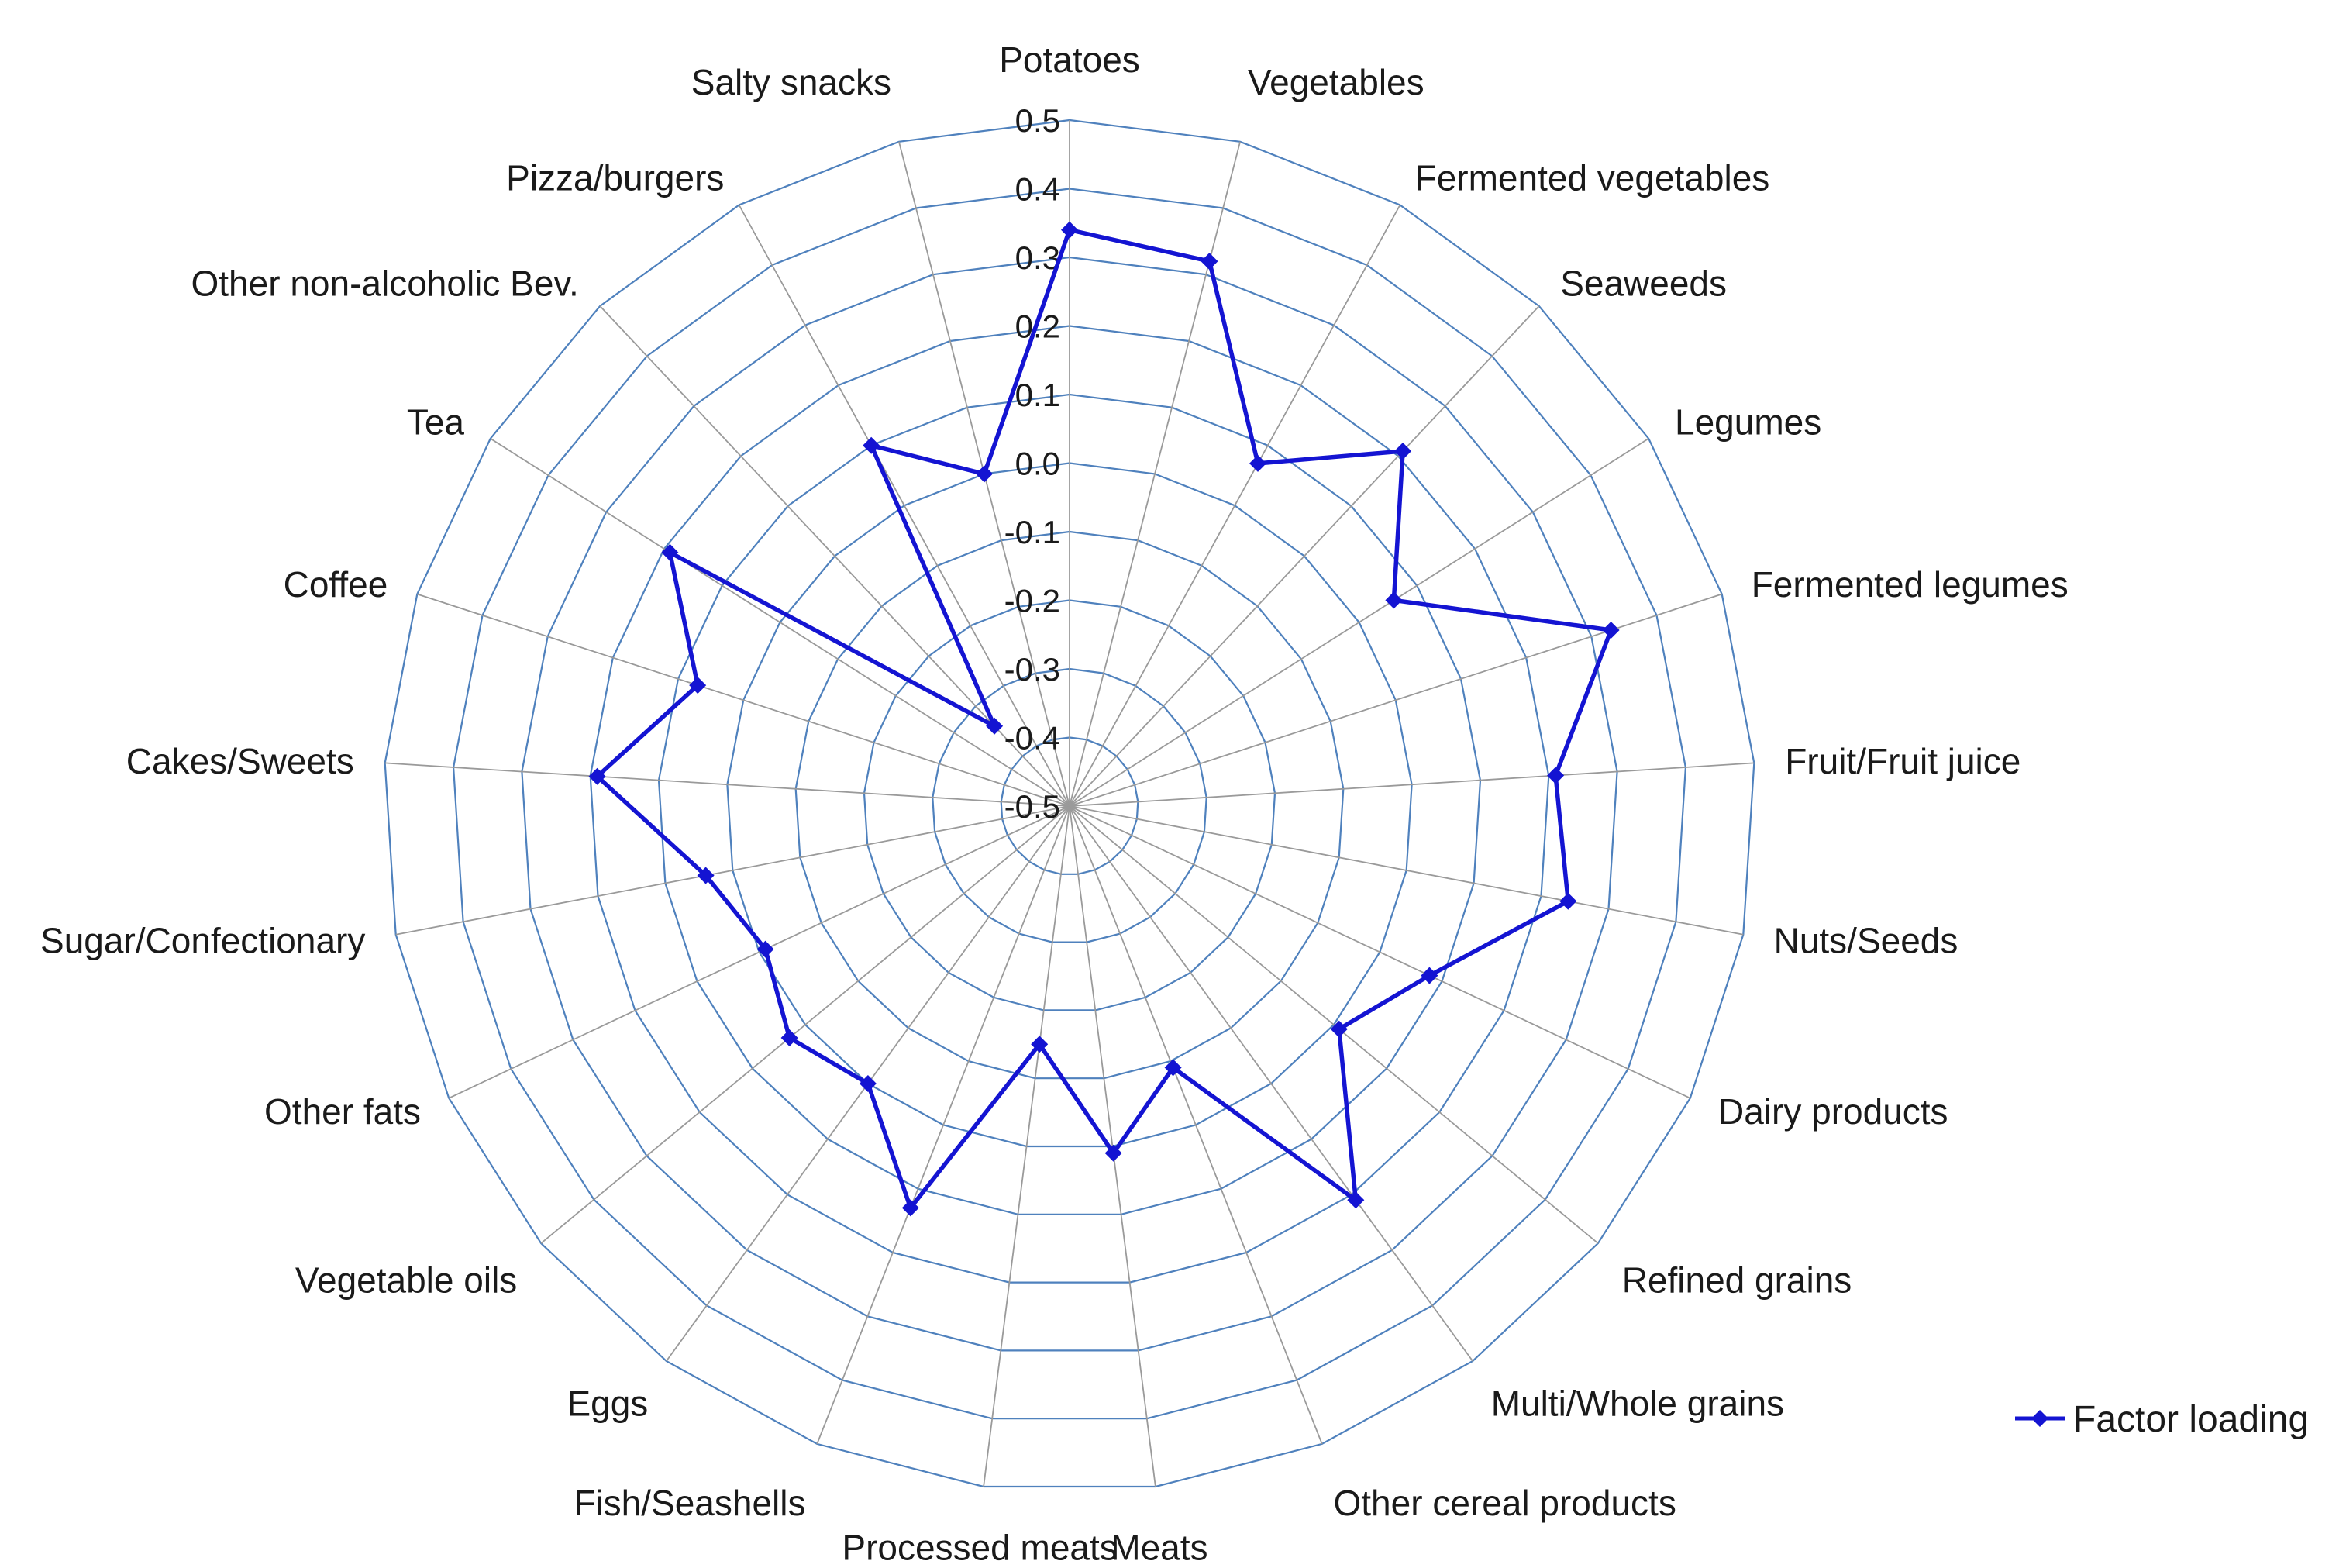  I want to click on category-label: Vegetable oils, so click(406, 1280).